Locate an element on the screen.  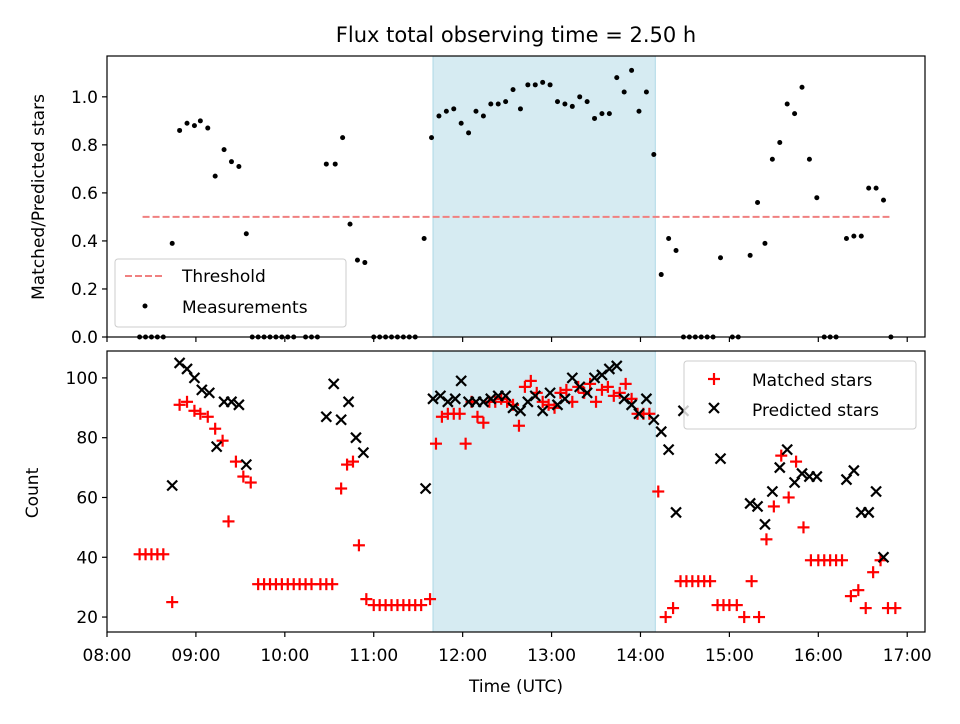
y-tick-label: 40 is located at coordinates (87, 558).